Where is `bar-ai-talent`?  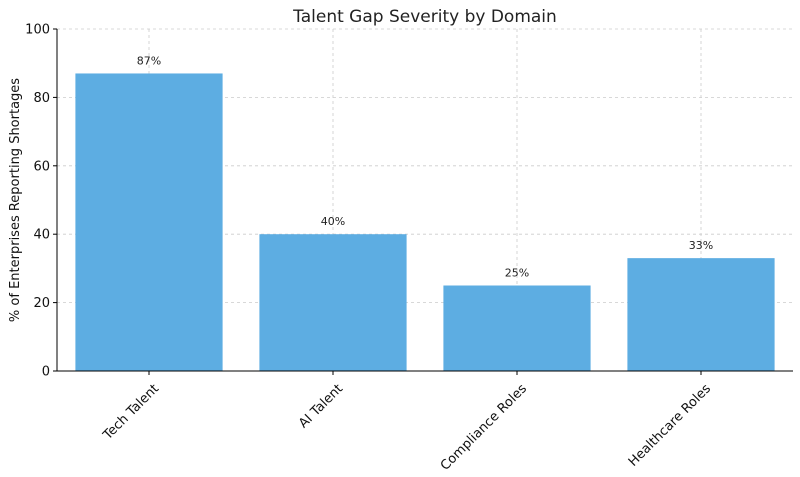
bar-ai-talent is located at coordinates (333, 302).